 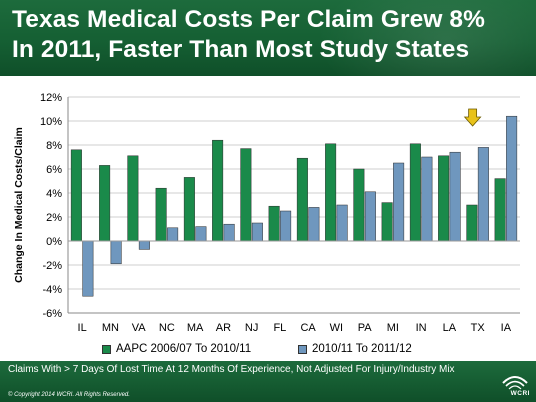 I want to click on x-tick-label: FL, so click(x=279, y=328).